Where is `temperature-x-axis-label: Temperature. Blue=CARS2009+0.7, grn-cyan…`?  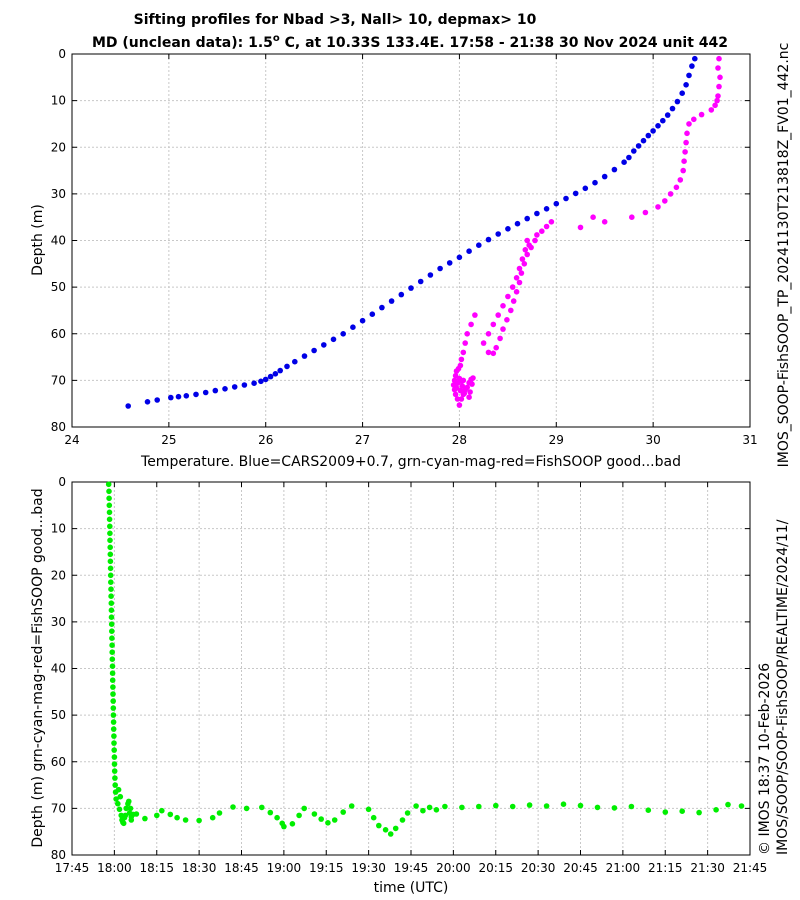 temperature-x-axis-label: Temperature. Blue=CARS2009+0.7, grn-cyan… is located at coordinates (410, 462).